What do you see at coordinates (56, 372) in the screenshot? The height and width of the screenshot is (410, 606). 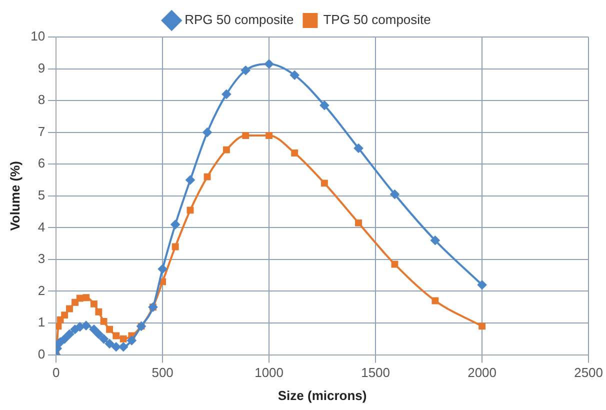 I see `x-tick-label: 0` at bounding box center [56, 372].